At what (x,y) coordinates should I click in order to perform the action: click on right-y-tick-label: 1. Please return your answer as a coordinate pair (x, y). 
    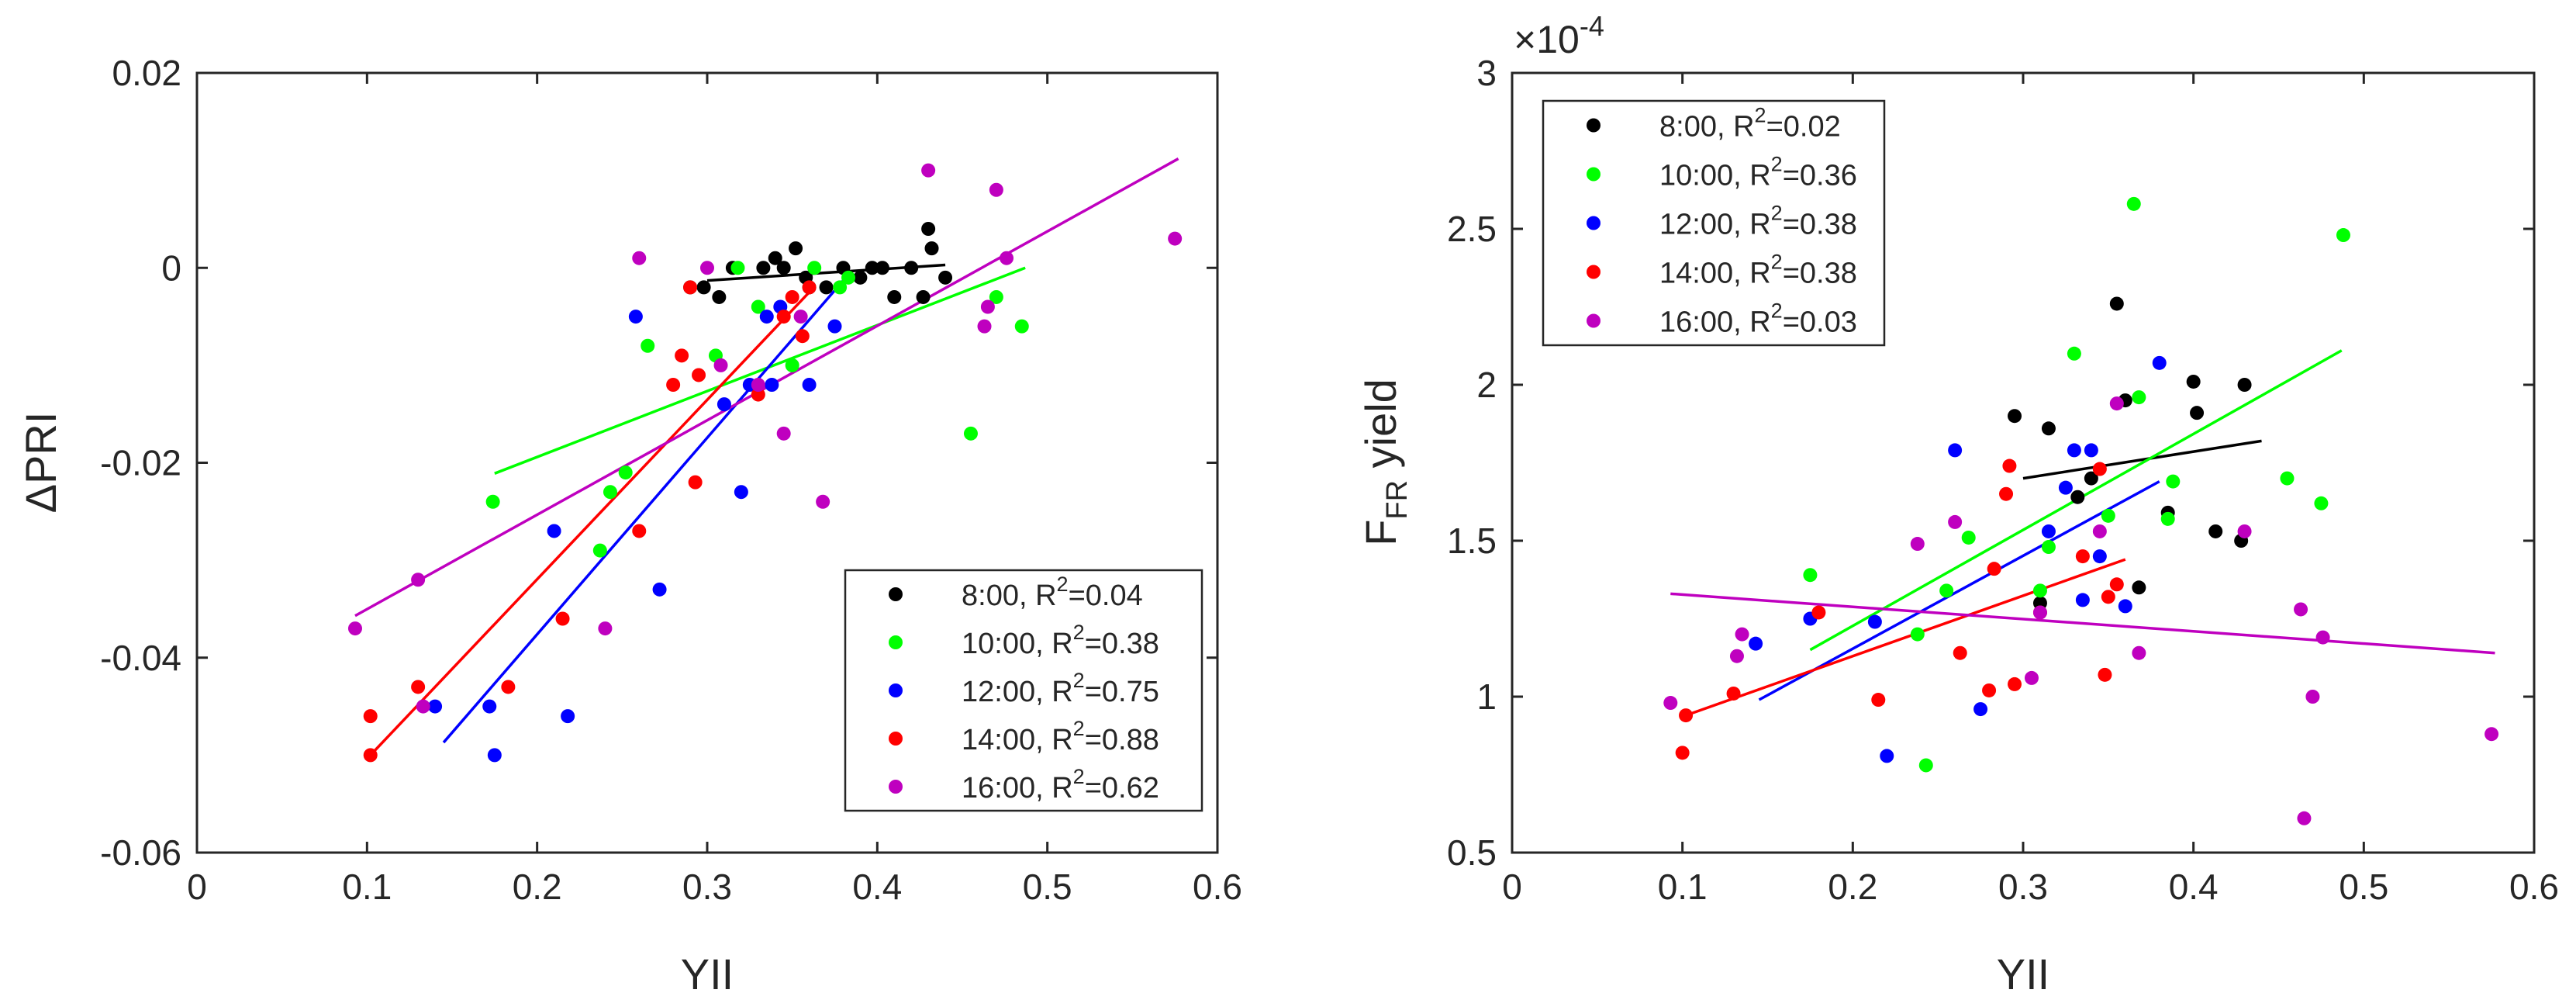
    Looking at the image, I should click on (1486, 696).